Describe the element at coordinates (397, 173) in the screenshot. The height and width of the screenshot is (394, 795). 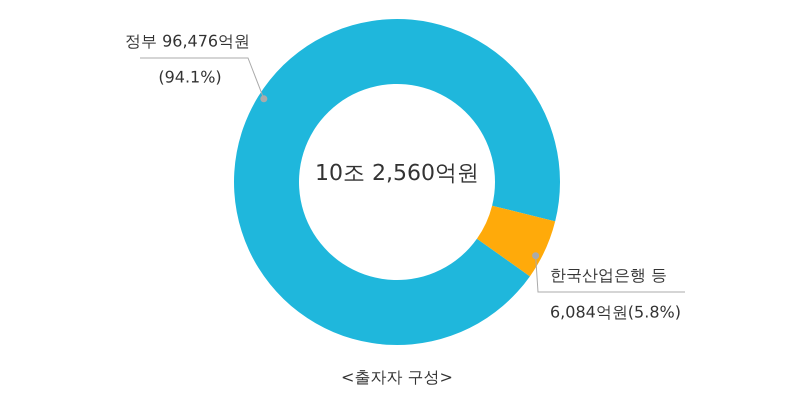
I see `text: 10조 2,560억원` at that location.